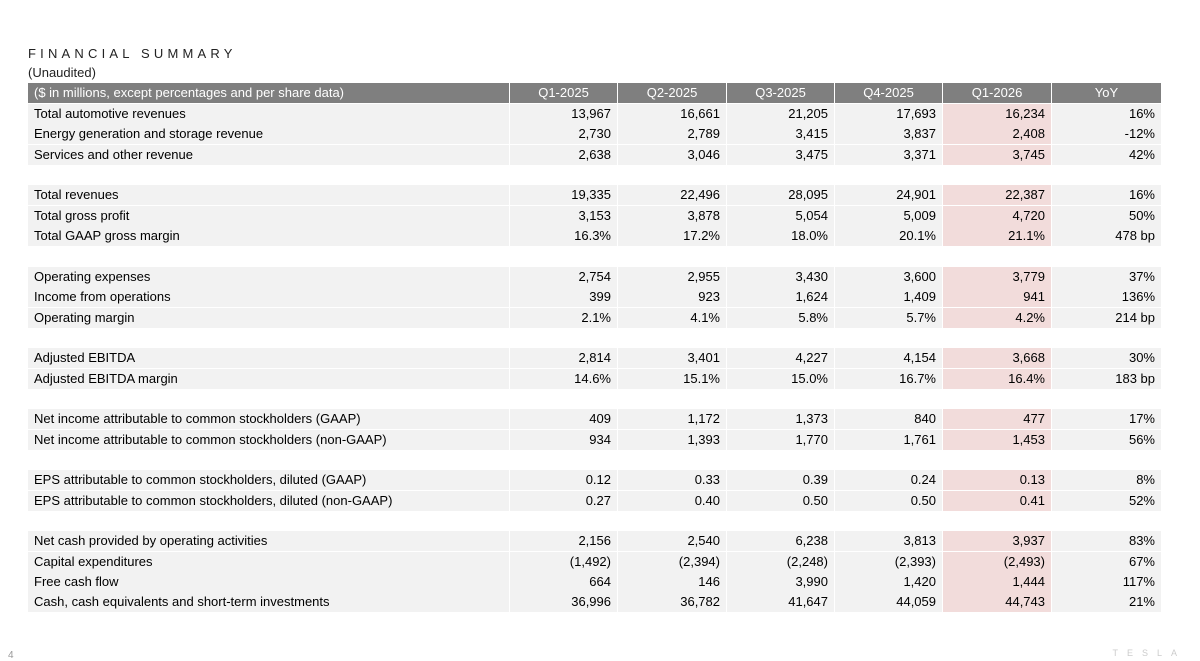 This screenshot has width=1200, height=661. I want to click on table-cell: 3,430, so click(781, 276).